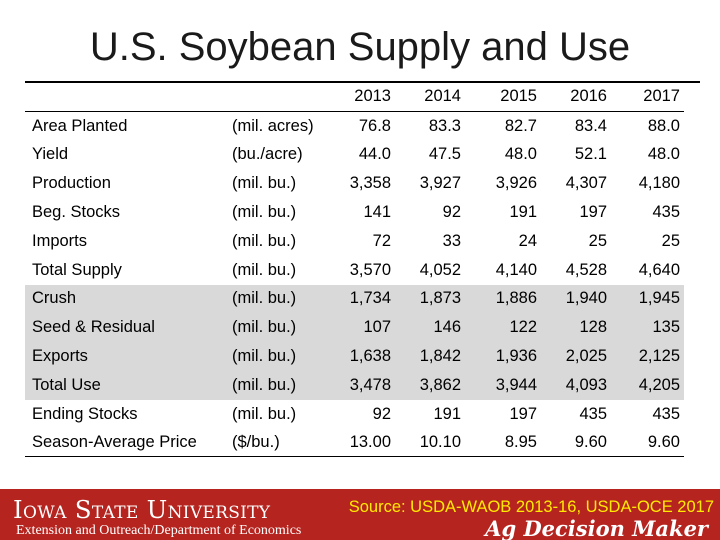  Describe the element at coordinates (361, 97) in the screenshot. I see `year-header: 2013` at that location.